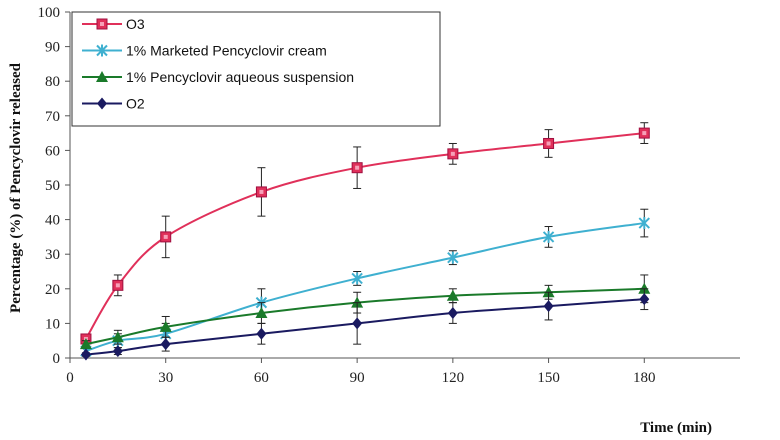 Image resolution: width=780 pixels, height=440 pixels. What do you see at coordinates (52, 48) in the screenshot?
I see `y-tick-label: 90` at bounding box center [52, 48].